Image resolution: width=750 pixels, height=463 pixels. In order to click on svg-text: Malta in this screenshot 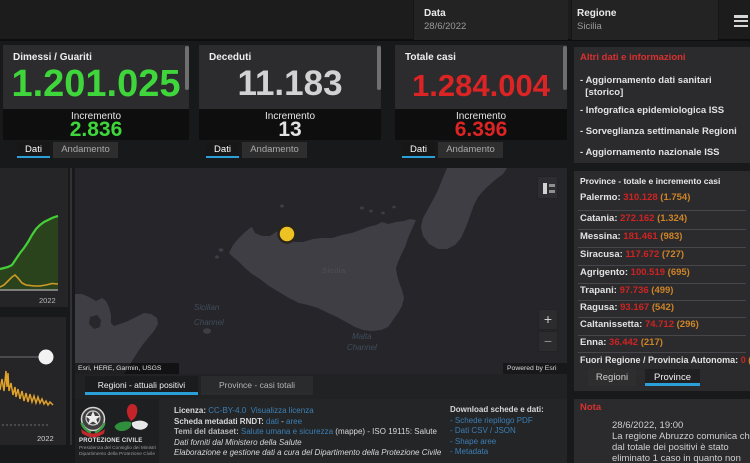, I will do `click(362, 336)`.